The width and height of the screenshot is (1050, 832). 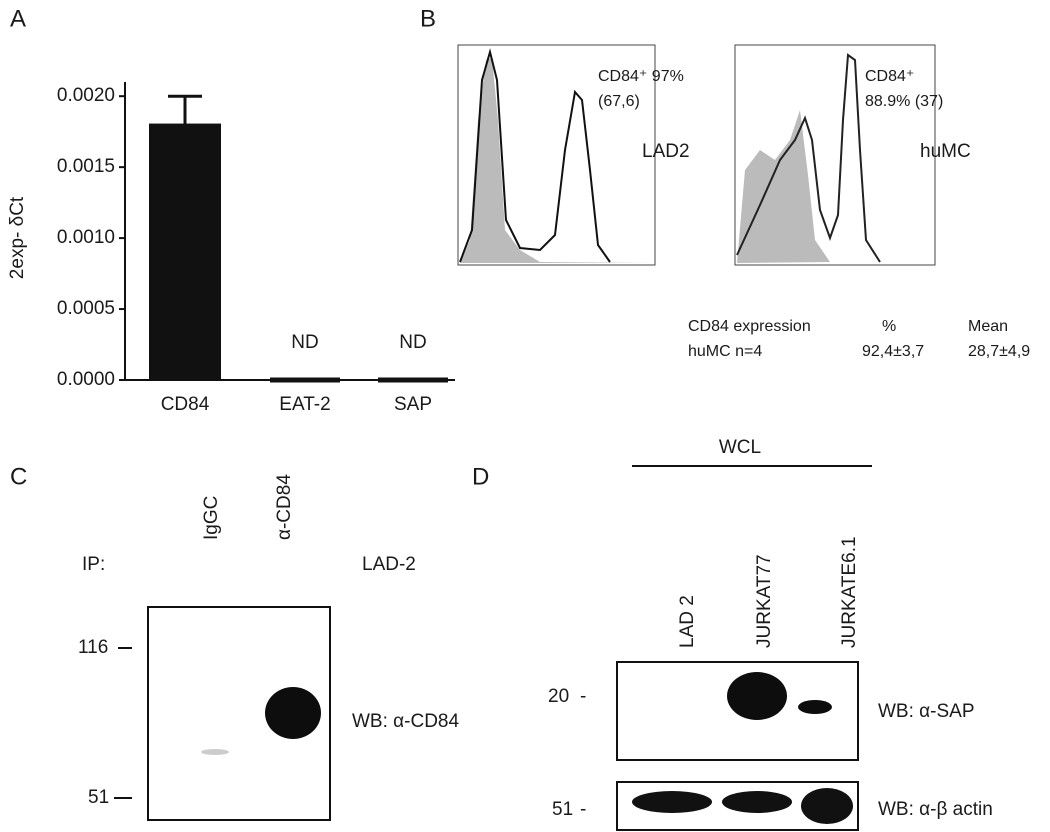 I want to click on annotation: 88.9% (37), so click(x=904, y=101).